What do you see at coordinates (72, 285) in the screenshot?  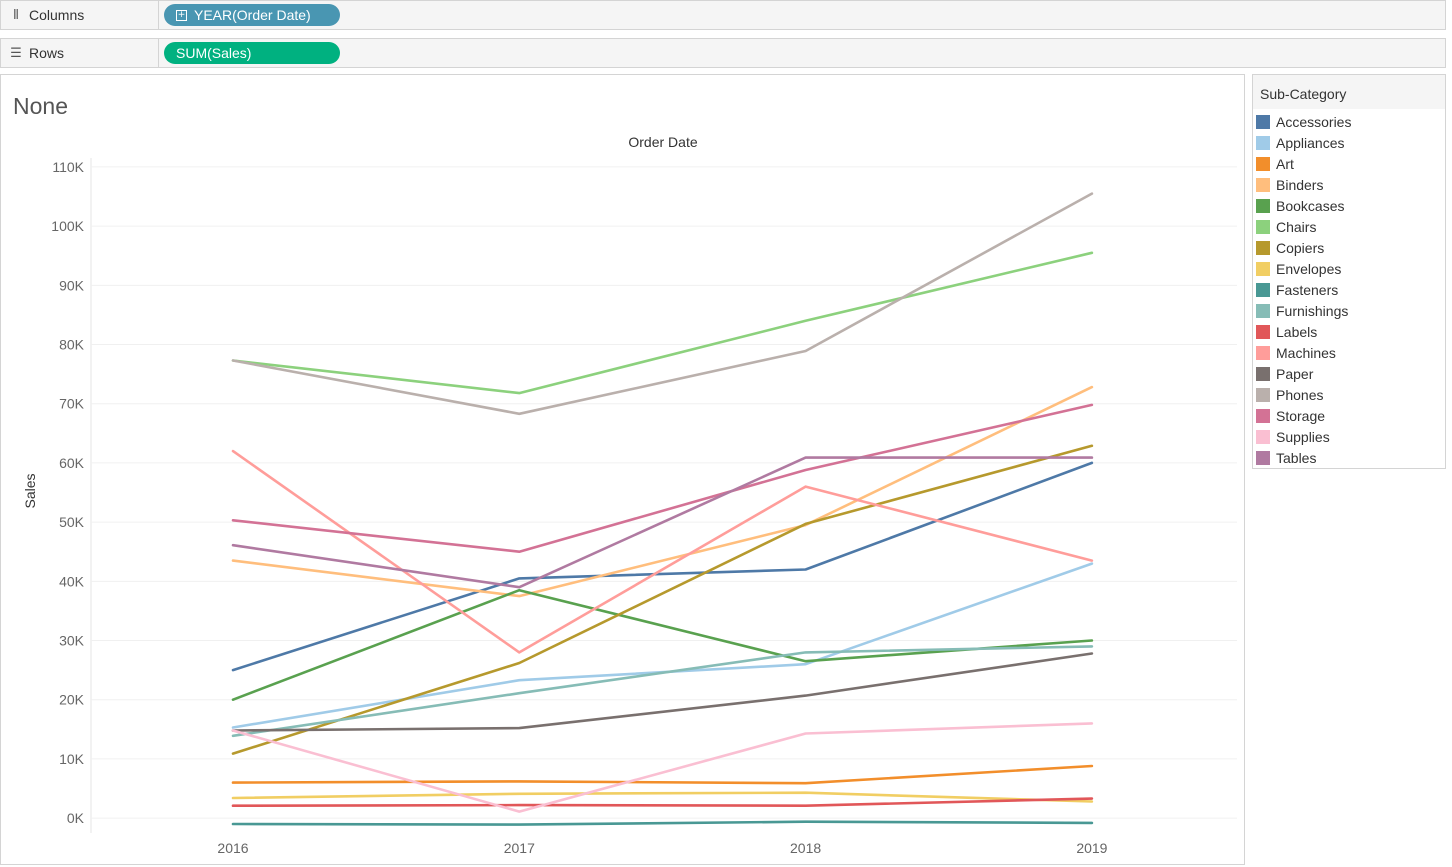 I see `y-tick-label: 90K` at bounding box center [72, 285].